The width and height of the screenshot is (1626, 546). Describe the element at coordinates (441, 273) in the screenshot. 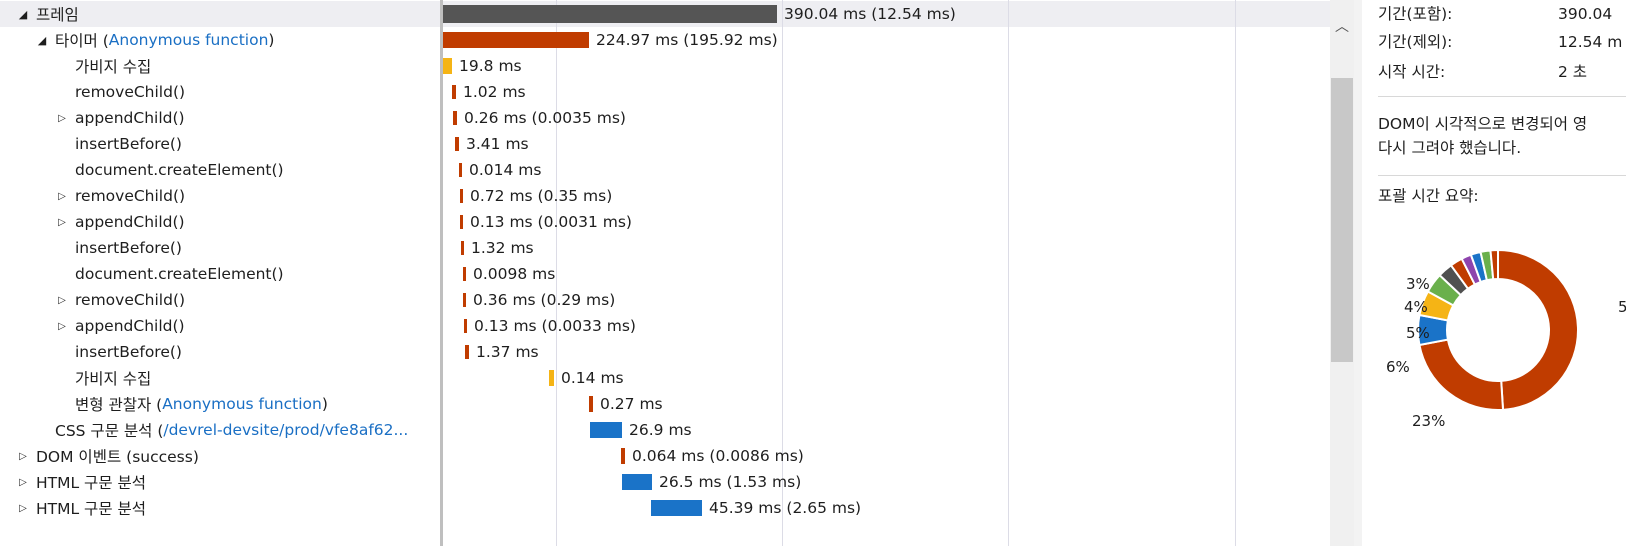

I see `splitter` at that location.